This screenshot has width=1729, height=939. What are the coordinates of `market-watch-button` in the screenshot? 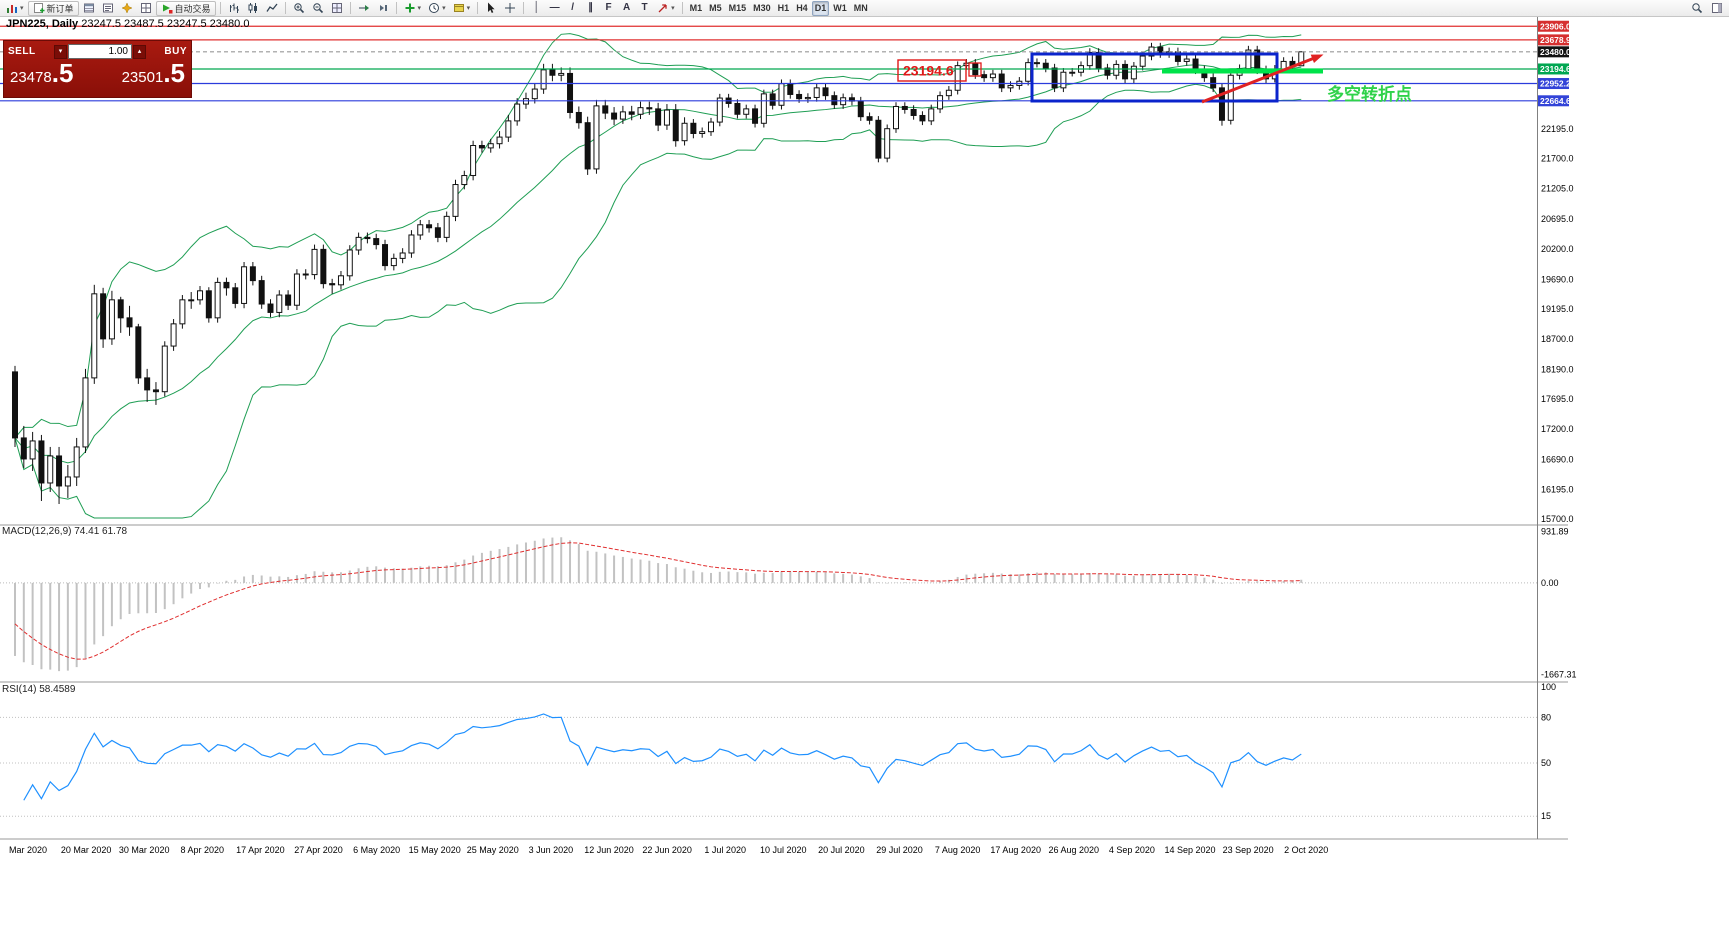 It's located at (89, 8).